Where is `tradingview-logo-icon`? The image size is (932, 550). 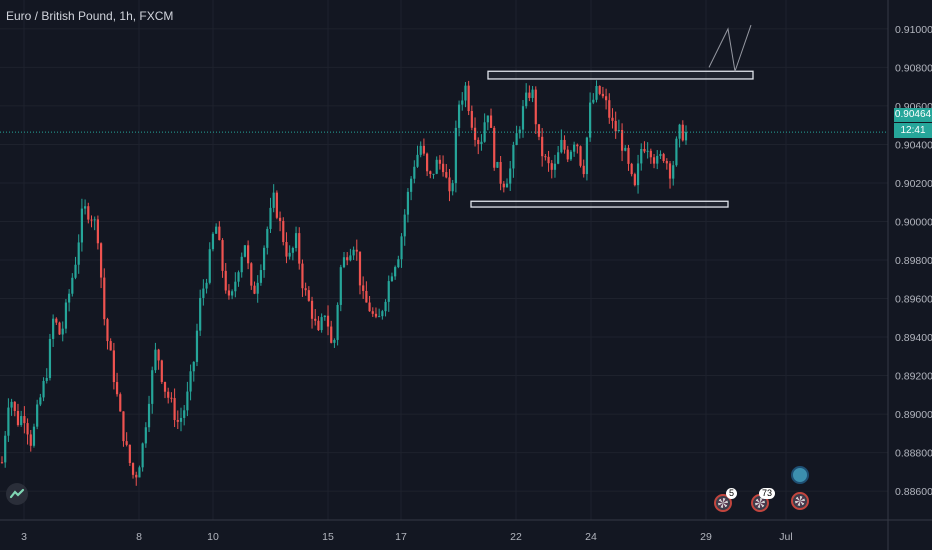
tradingview-logo-icon is located at coordinates (17, 494).